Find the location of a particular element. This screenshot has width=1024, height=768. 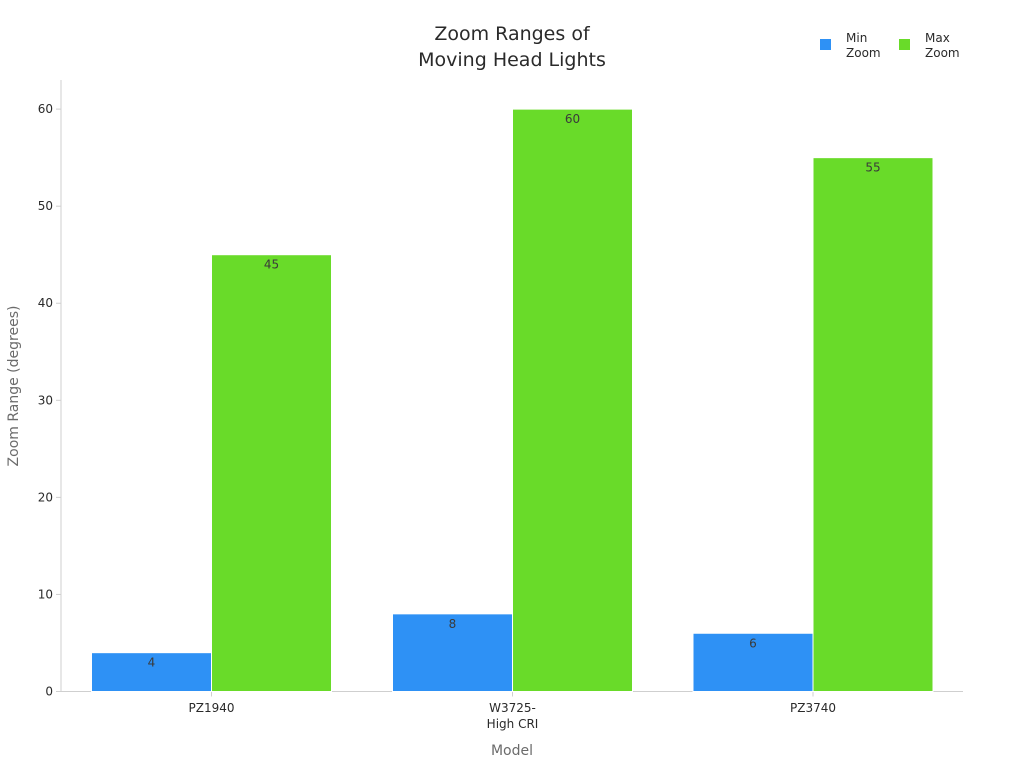

y-tick-label: 10 is located at coordinates (45, 594).